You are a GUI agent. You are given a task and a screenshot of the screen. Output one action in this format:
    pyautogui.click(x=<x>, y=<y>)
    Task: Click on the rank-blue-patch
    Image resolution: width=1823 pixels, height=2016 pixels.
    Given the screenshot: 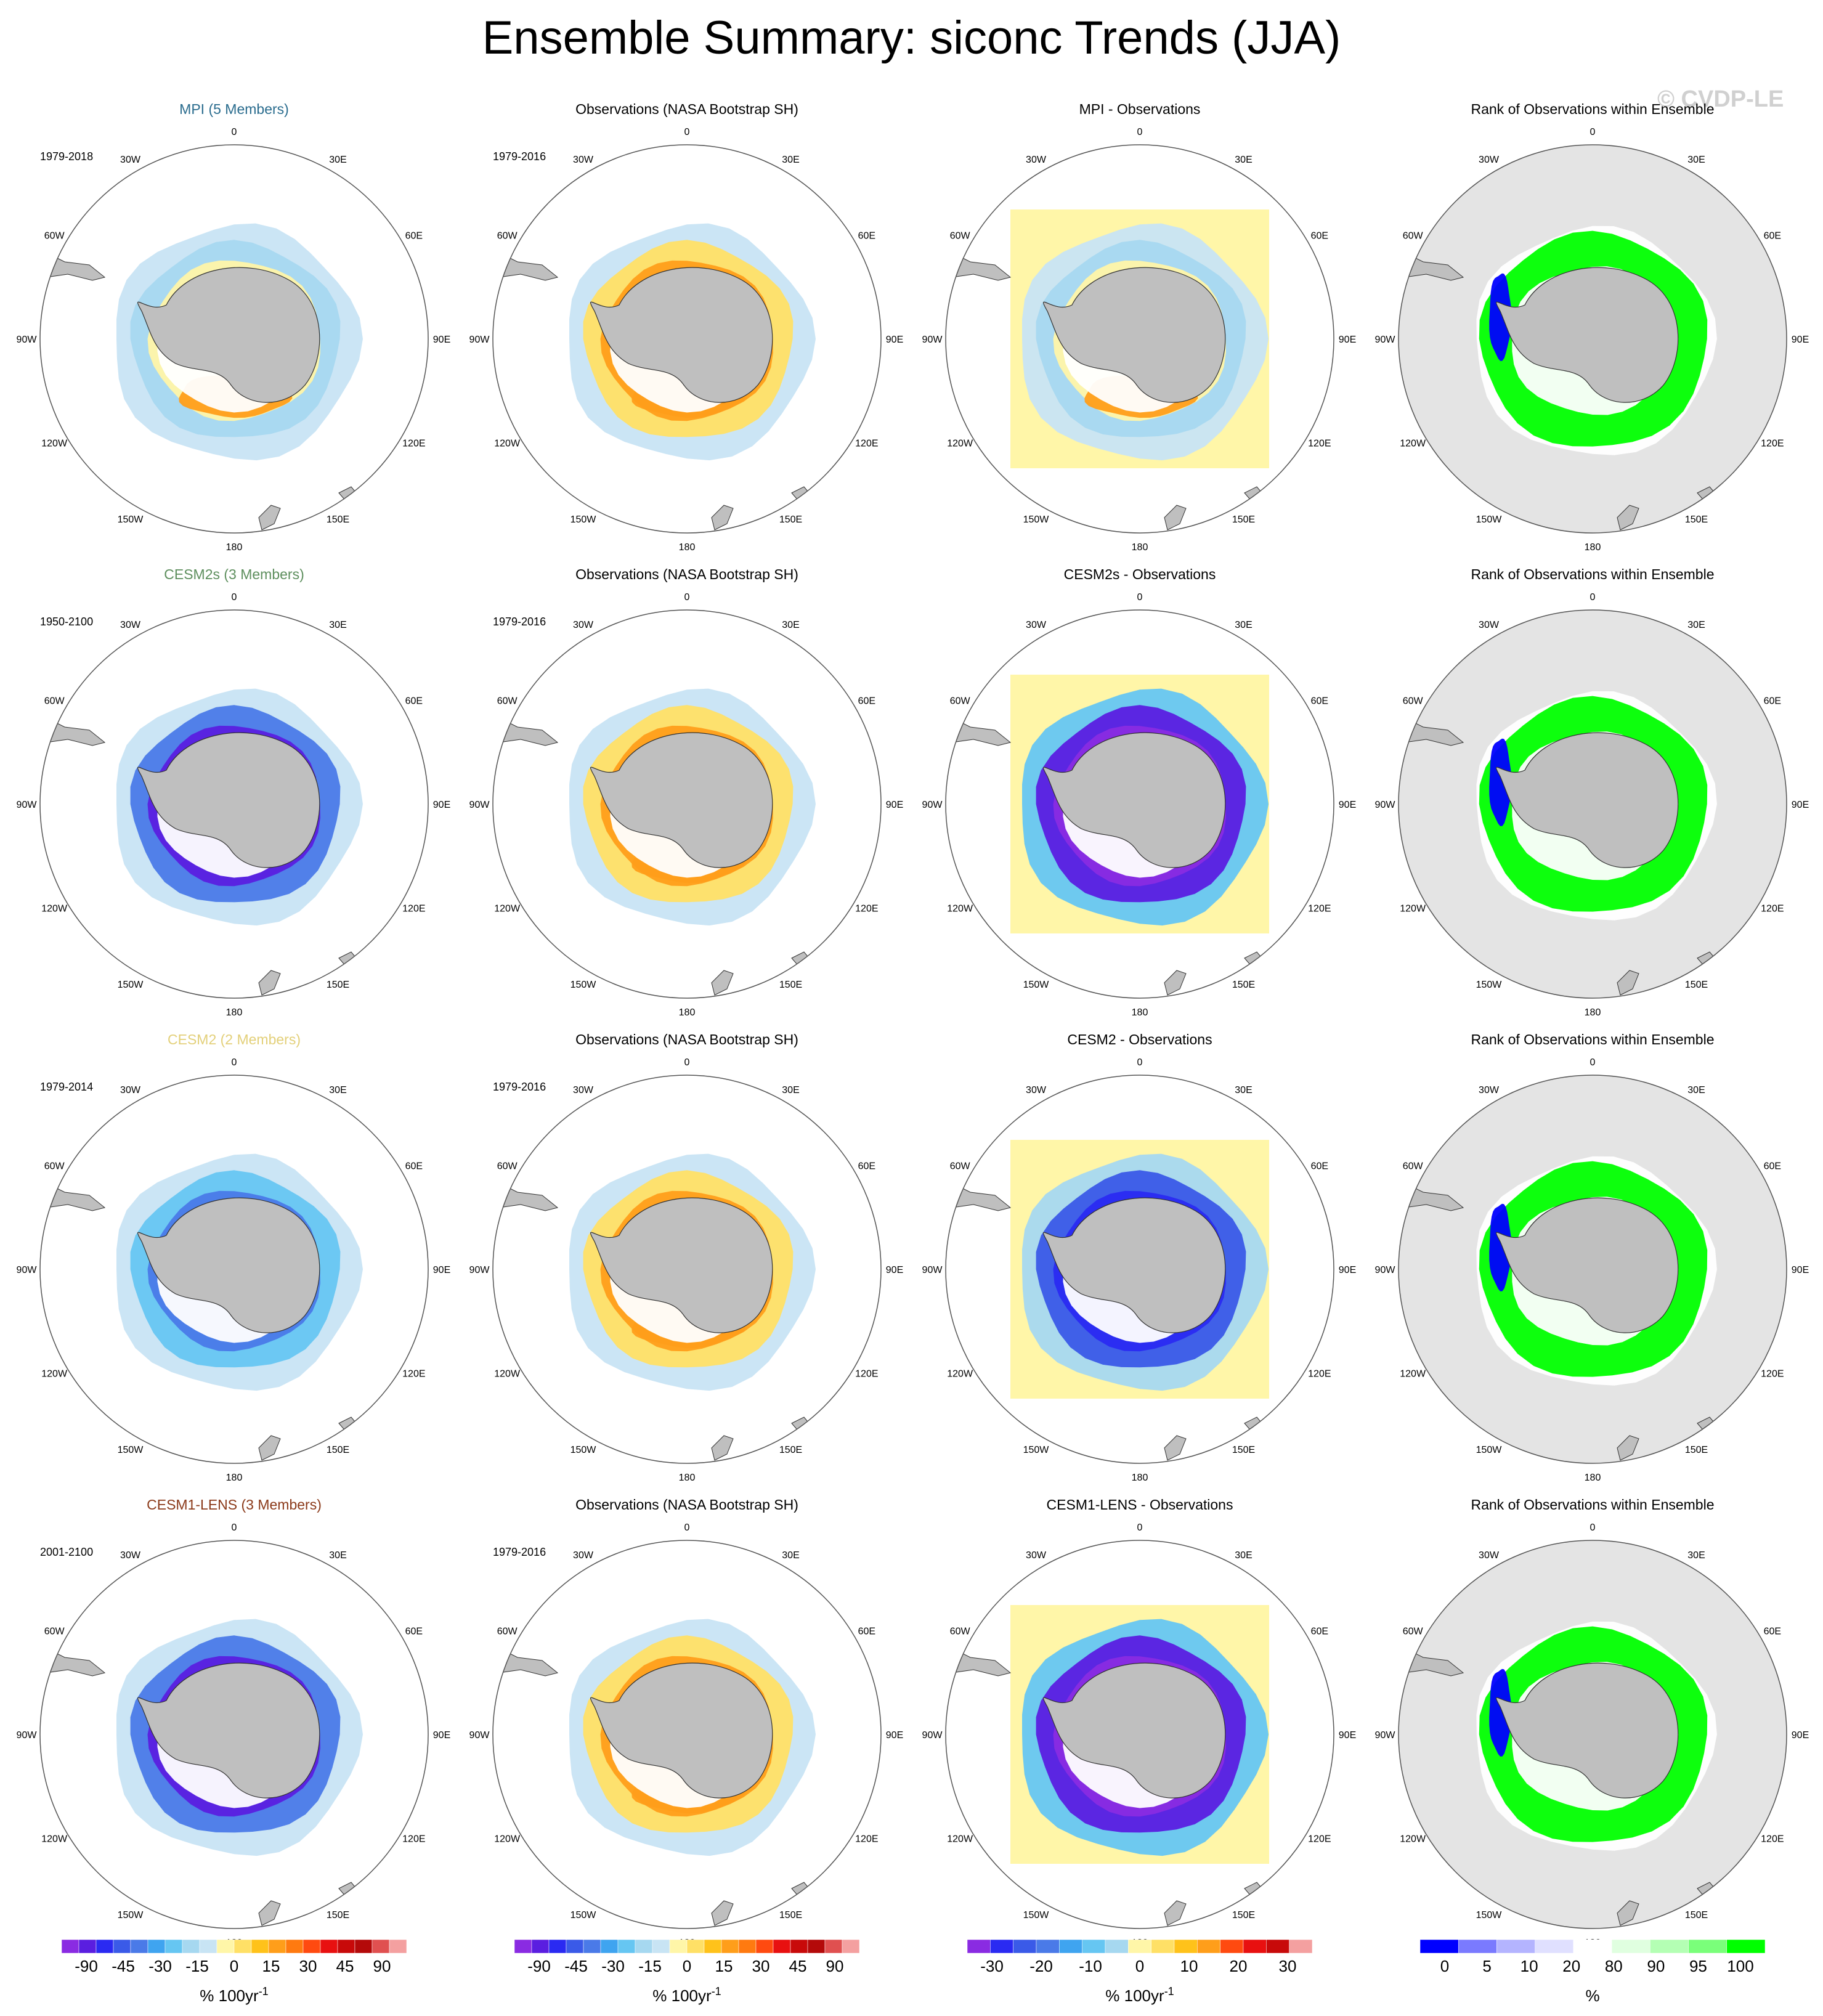 What is the action you would take?
    pyautogui.click(x=1500, y=317)
    